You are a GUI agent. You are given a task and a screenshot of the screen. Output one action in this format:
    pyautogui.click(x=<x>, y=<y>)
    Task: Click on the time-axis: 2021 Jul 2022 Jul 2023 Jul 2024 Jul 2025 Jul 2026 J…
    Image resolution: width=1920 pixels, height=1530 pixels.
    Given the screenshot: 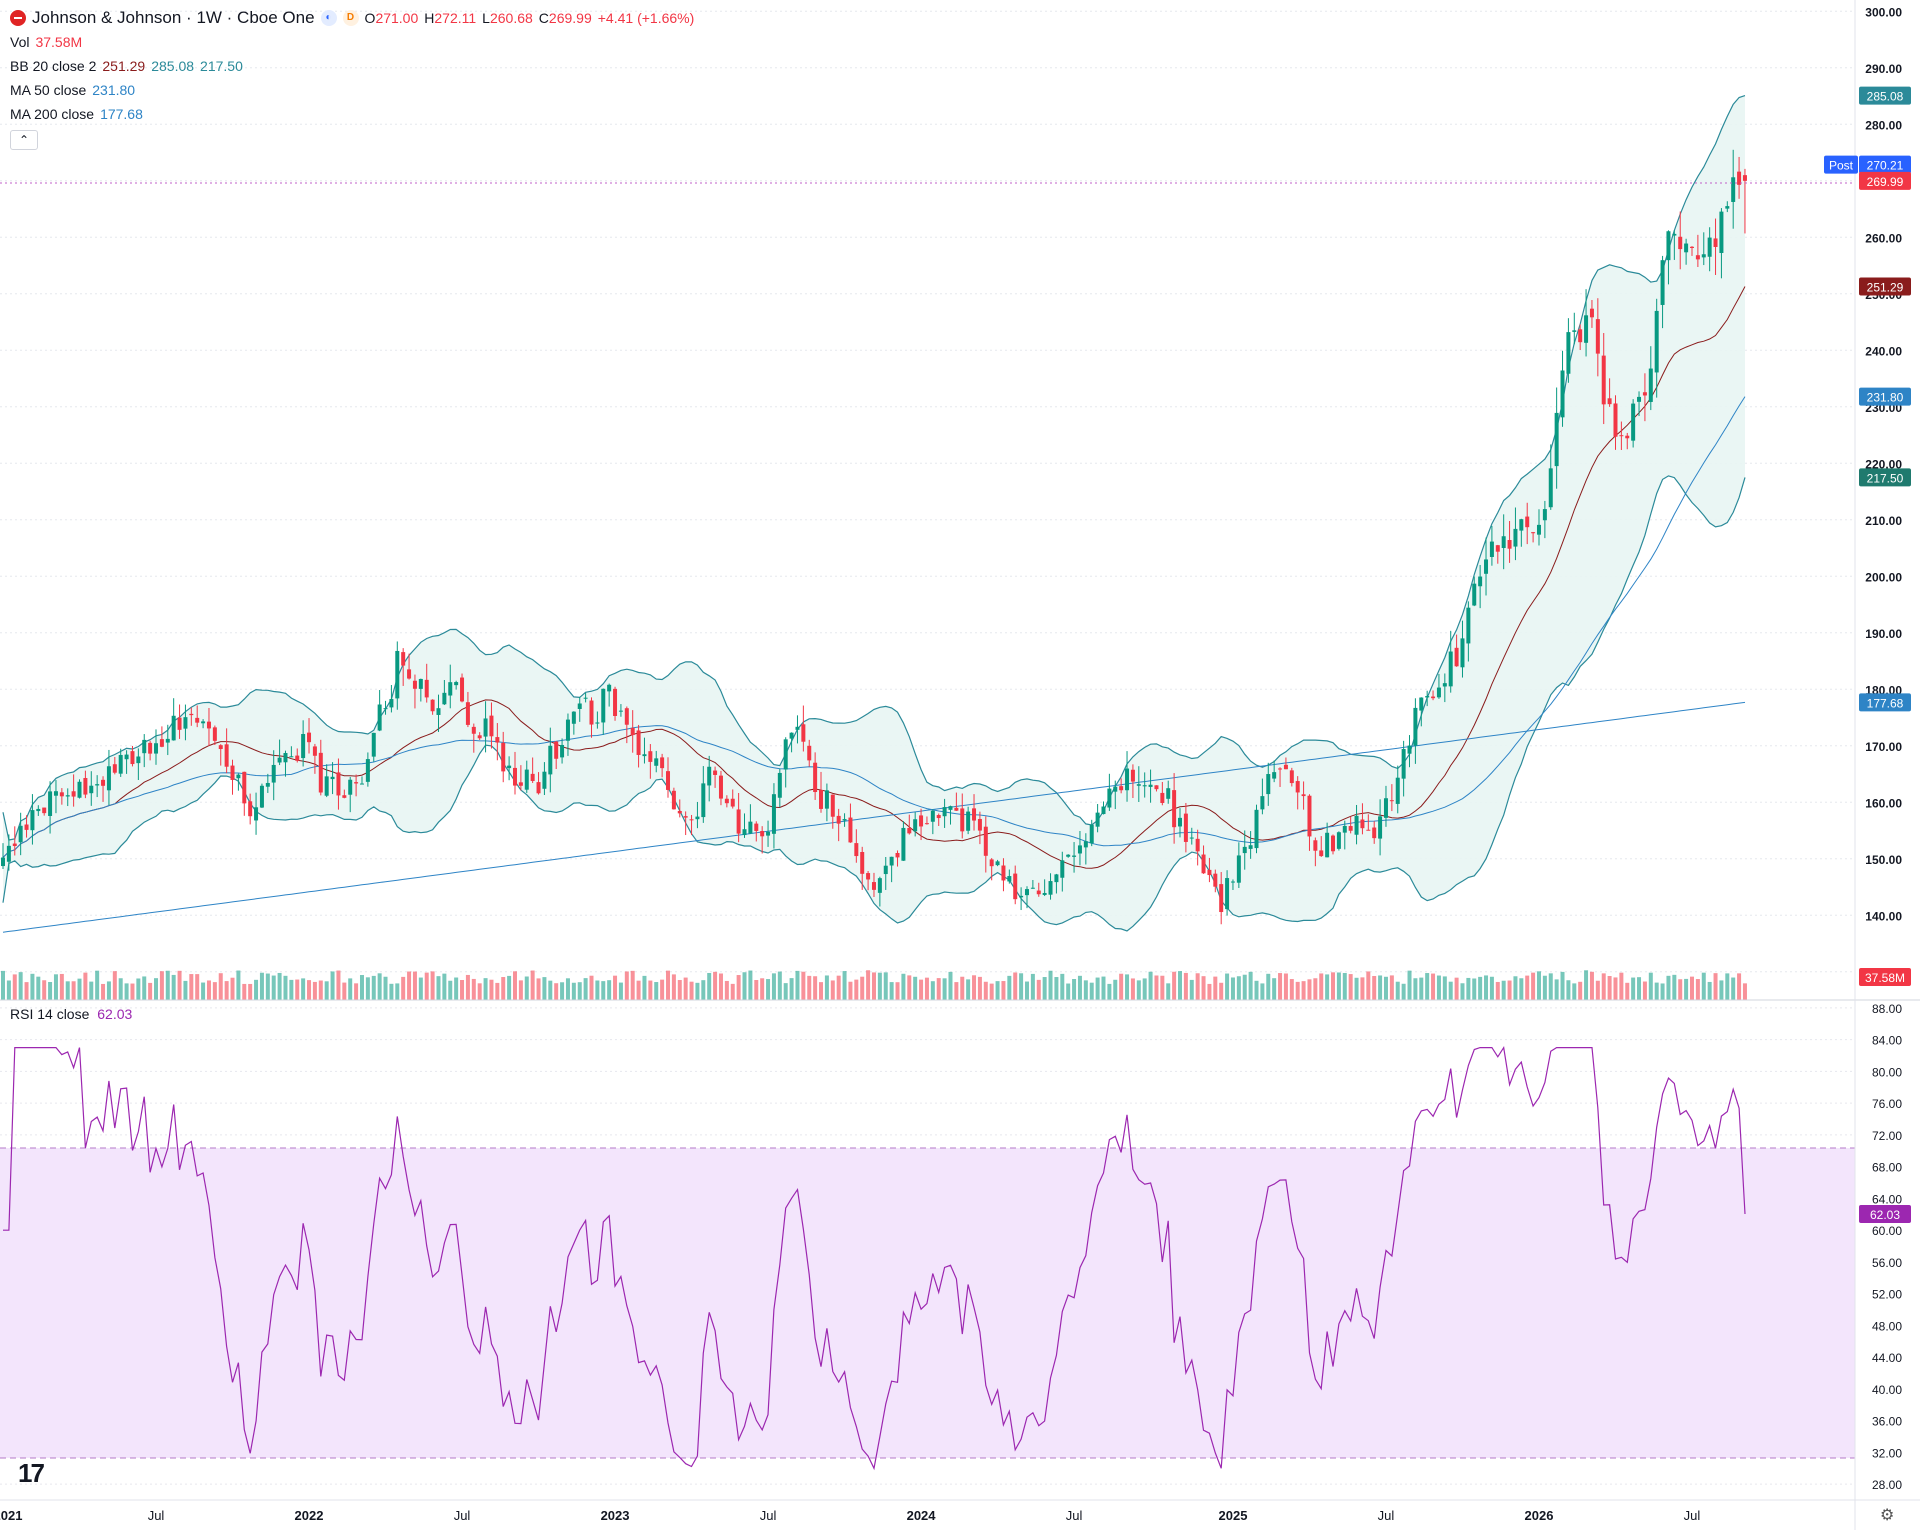 What is the action you would take?
    pyautogui.click(x=850, y=1515)
    